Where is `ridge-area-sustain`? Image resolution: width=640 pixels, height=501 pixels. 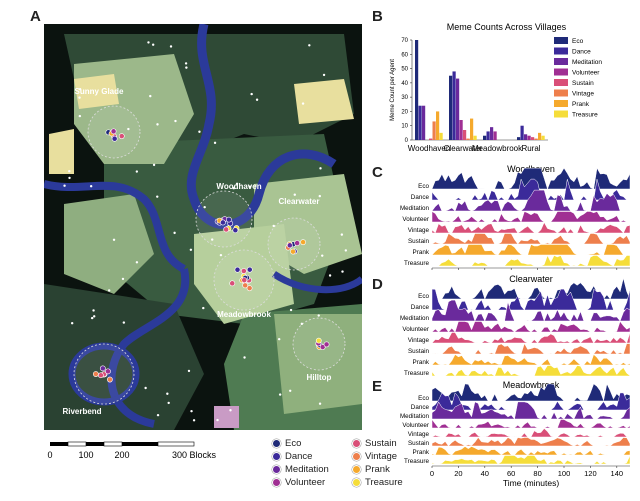 ridge-area-sustain is located at coordinates (531, 239).